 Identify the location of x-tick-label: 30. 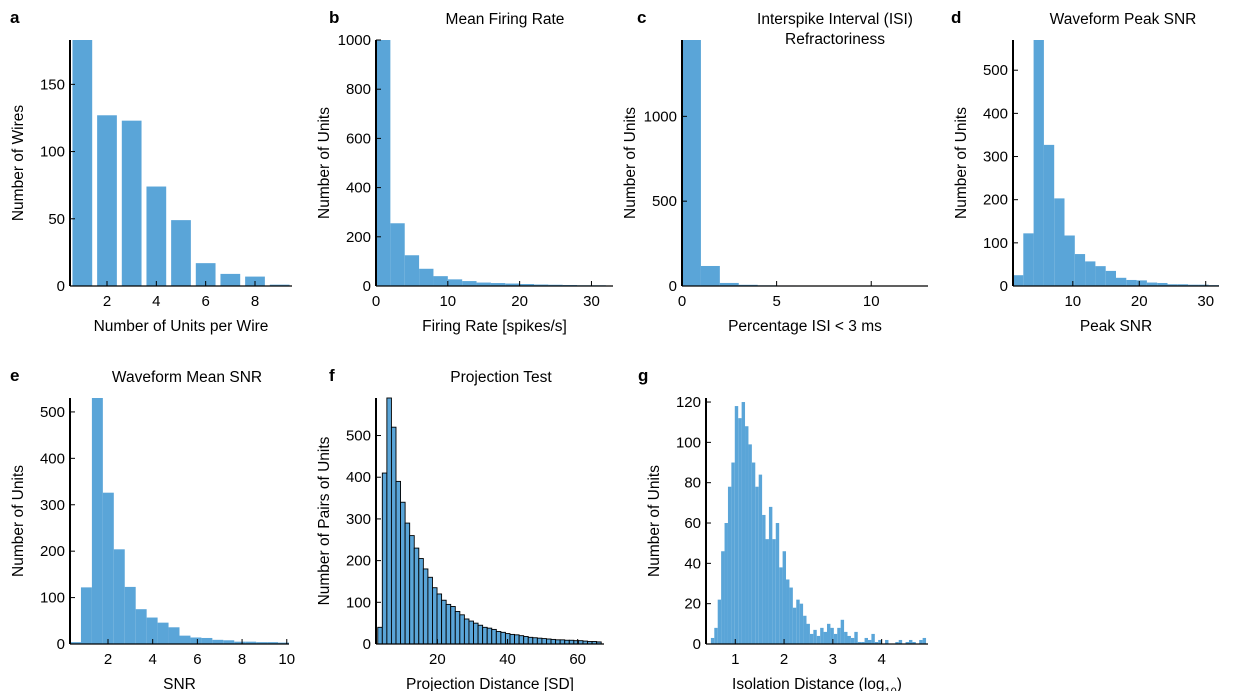
(591, 301).